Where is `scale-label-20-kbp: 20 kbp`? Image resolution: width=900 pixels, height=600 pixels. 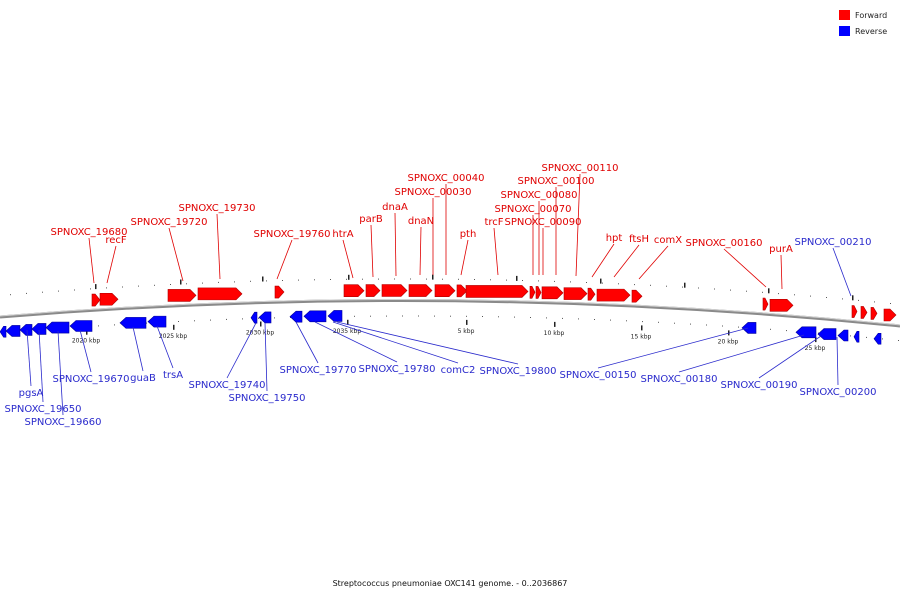
scale-label-20-kbp: 20 kbp is located at coordinates (728, 341).